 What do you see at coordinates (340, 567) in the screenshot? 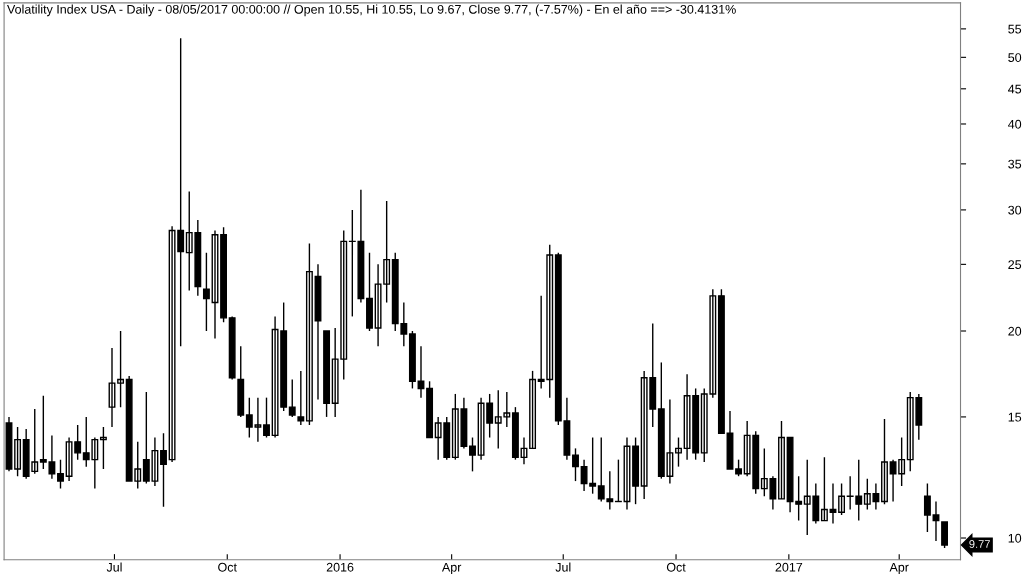
I see `x-tick-label: 2016` at bounding box center [340, 567].